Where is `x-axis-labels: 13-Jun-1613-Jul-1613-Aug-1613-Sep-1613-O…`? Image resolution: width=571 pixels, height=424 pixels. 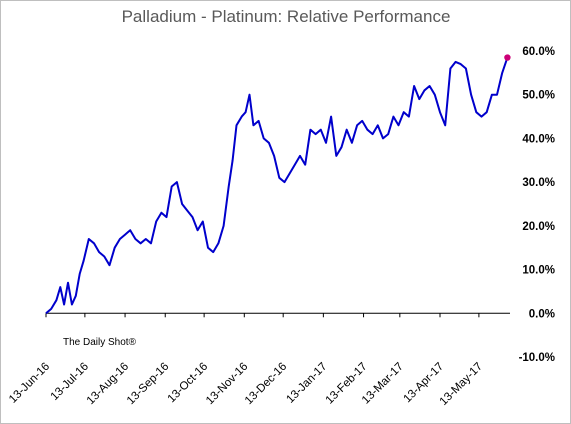 x-axis-labels: 13-Jun-1613-Jul-1613-Aug-1613-Sep-1613-O… is located at coordinates (246, 384).